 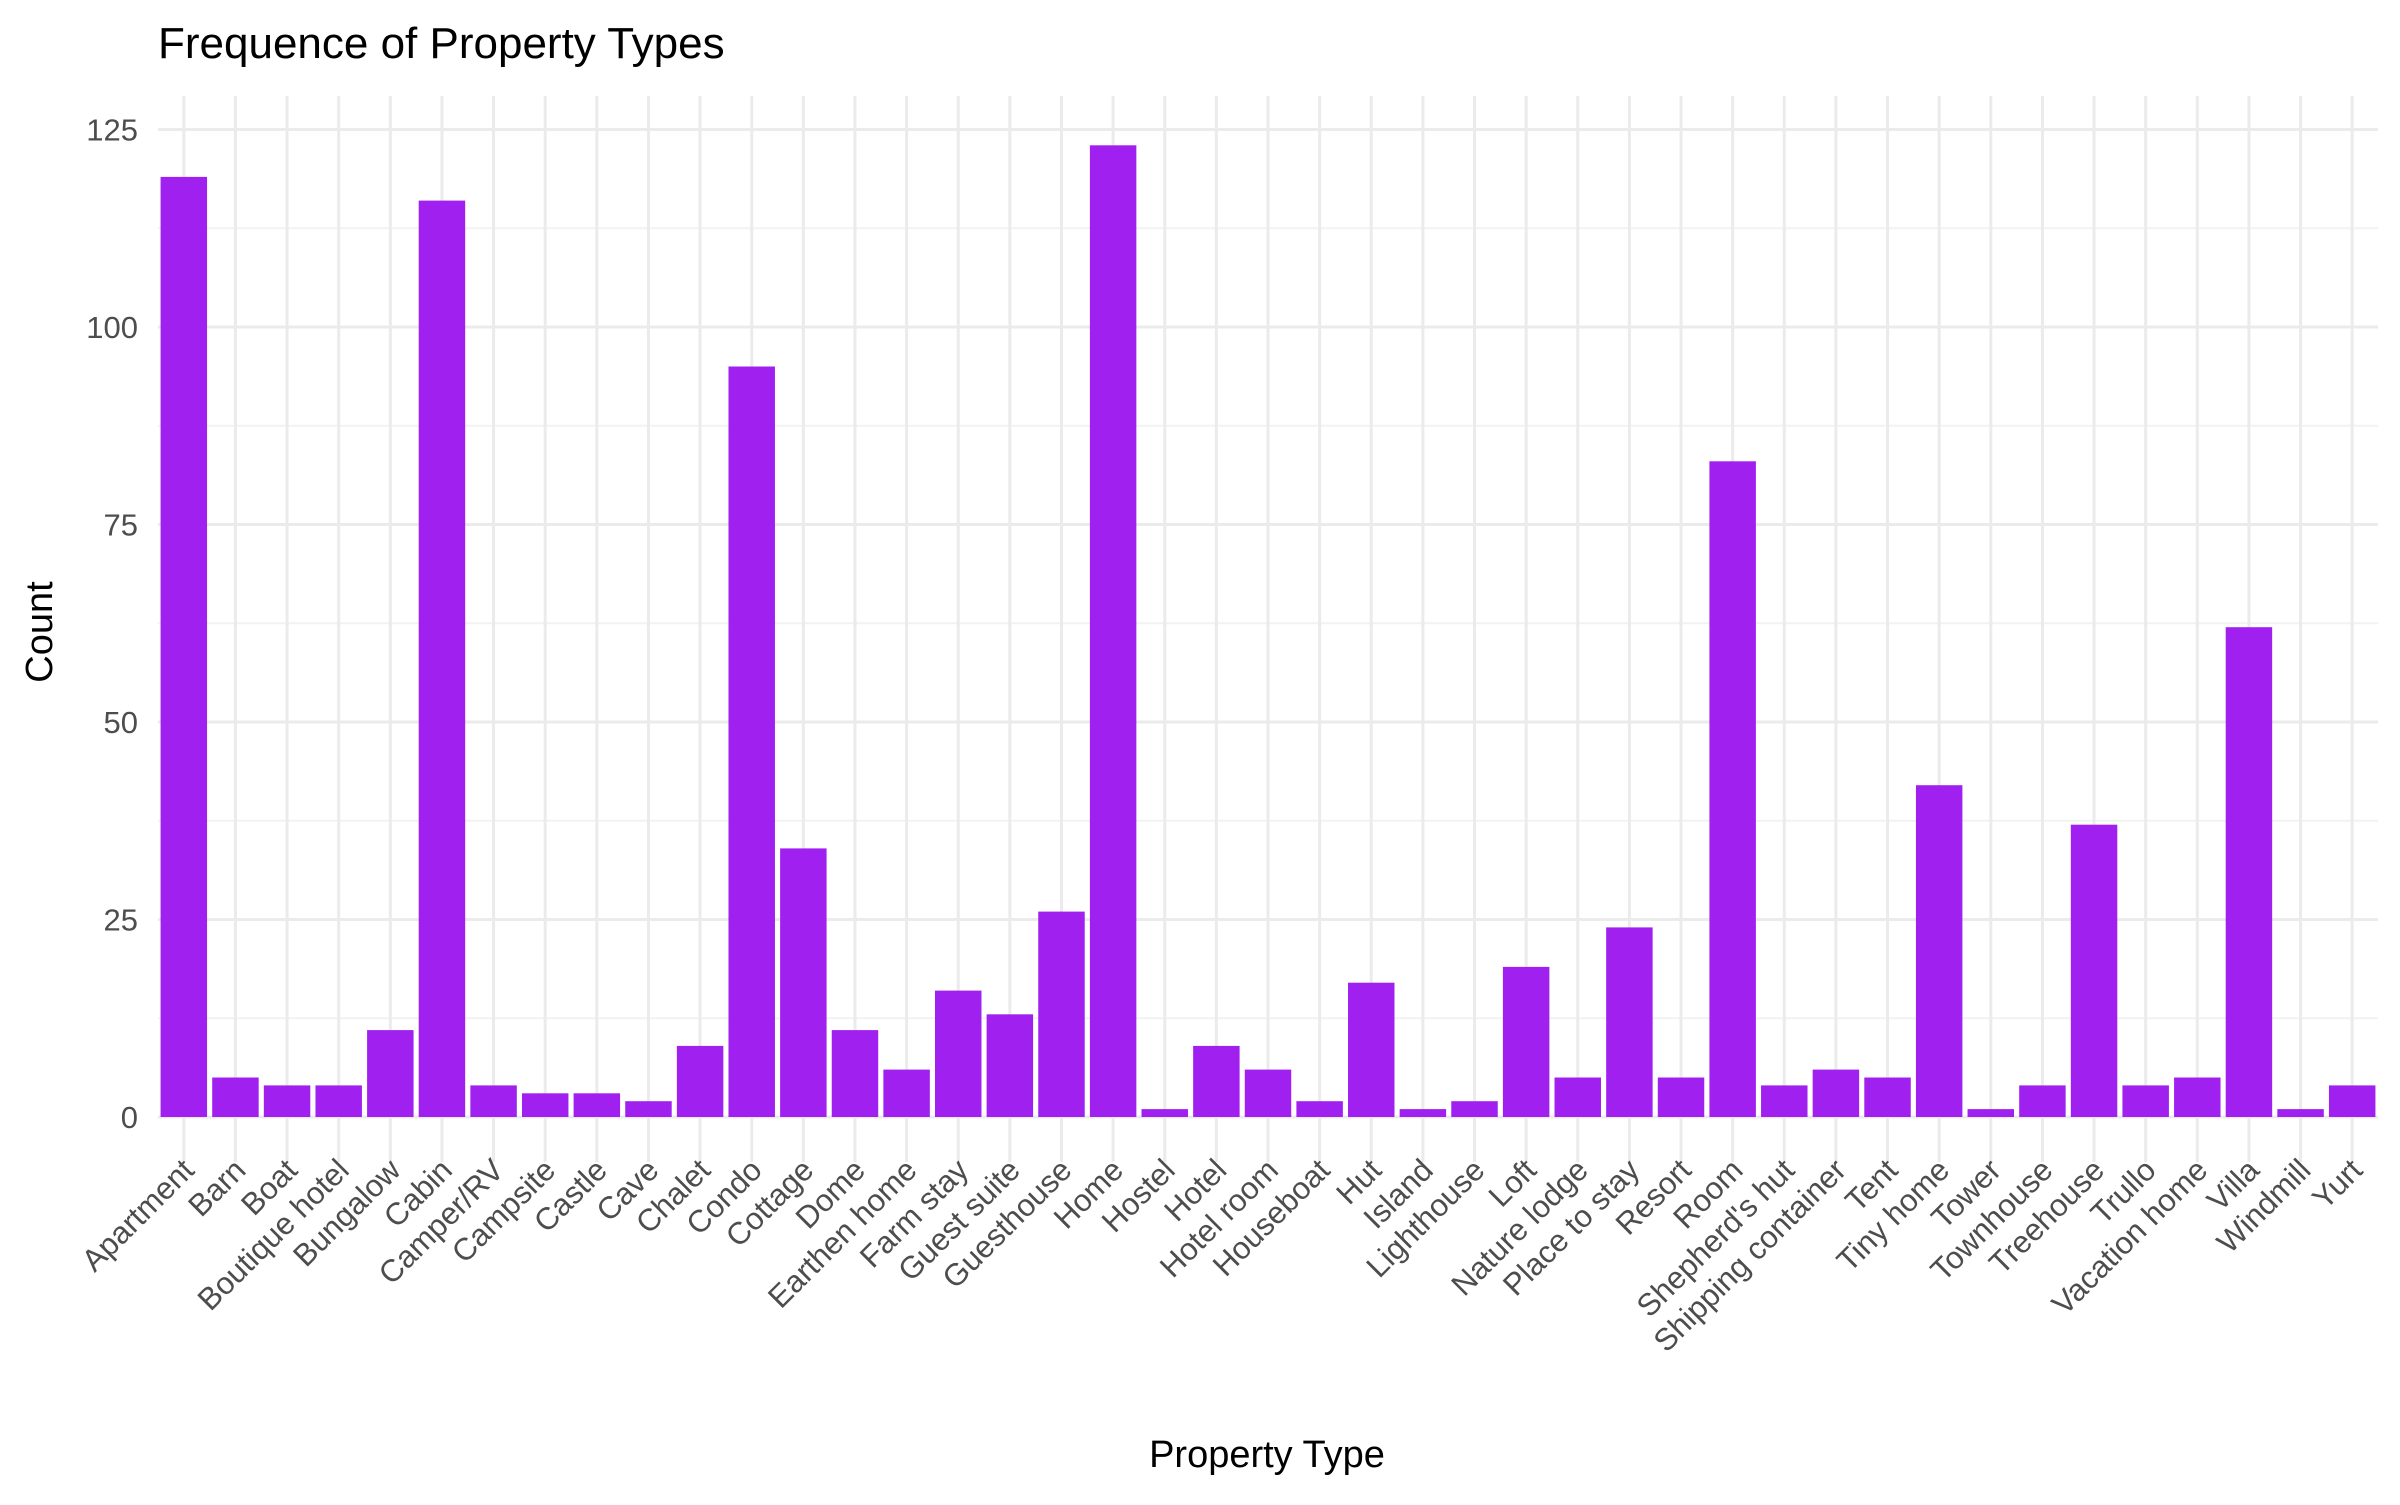 I want to click on x-tick-label: Yurt, so click(x=2337, y=1184).